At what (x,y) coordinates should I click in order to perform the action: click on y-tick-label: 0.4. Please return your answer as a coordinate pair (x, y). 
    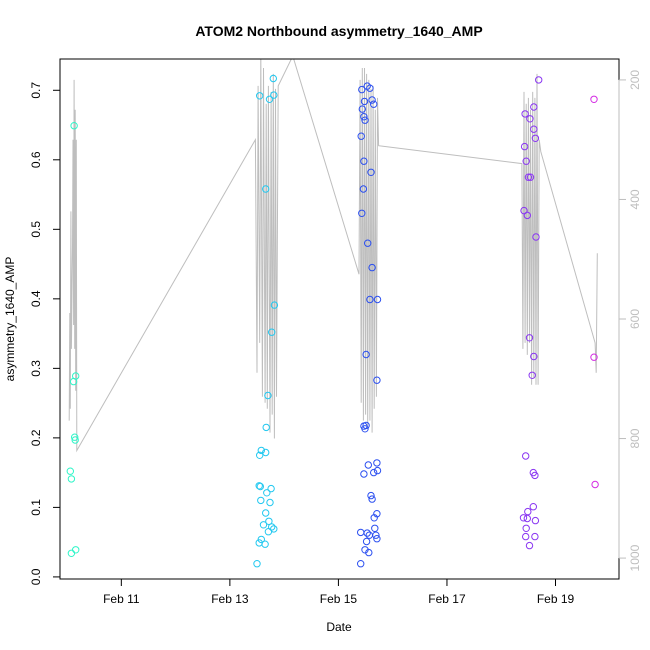
    Looking at the image, I should click on (36, 298).